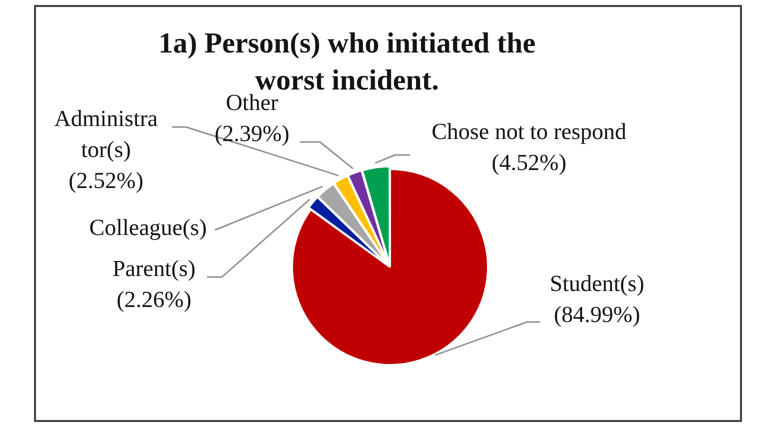  I want to click on slice-label: Chose not to respond, so click(529, 131).